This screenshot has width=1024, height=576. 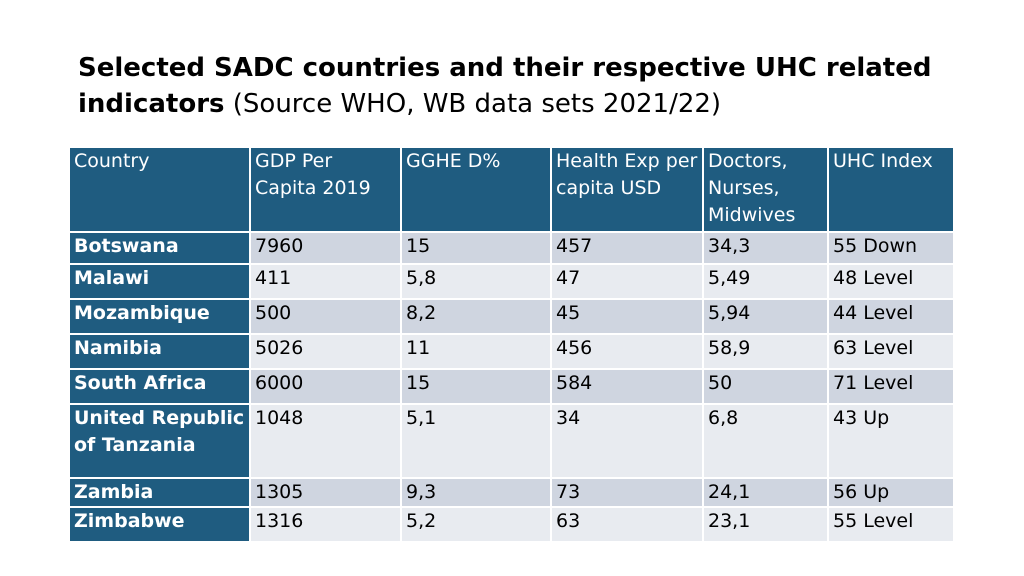 What do you see at coordinates (891, 190) in the screenshot?
I see `header-uhc-index: UHC Index` at bounding box center [891, 190].